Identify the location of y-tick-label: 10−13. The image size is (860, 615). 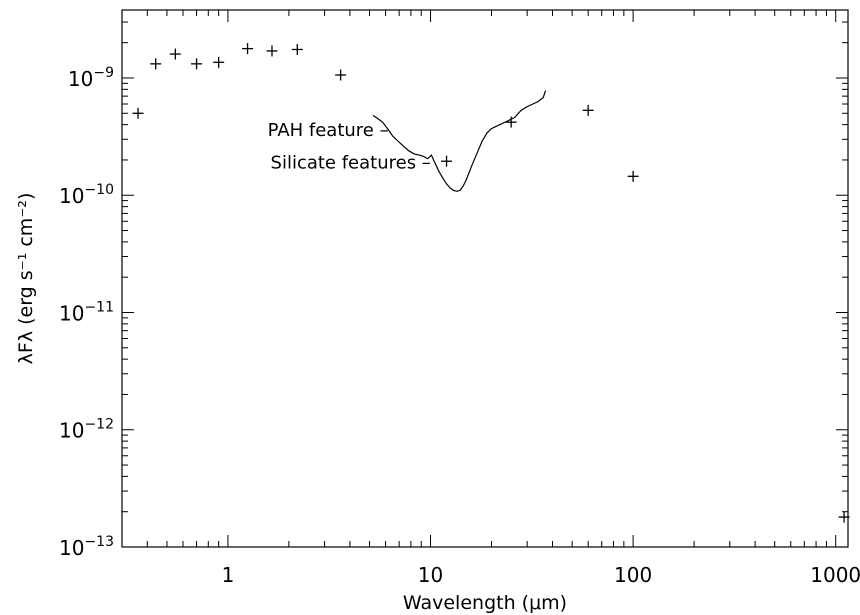
(86, 547).